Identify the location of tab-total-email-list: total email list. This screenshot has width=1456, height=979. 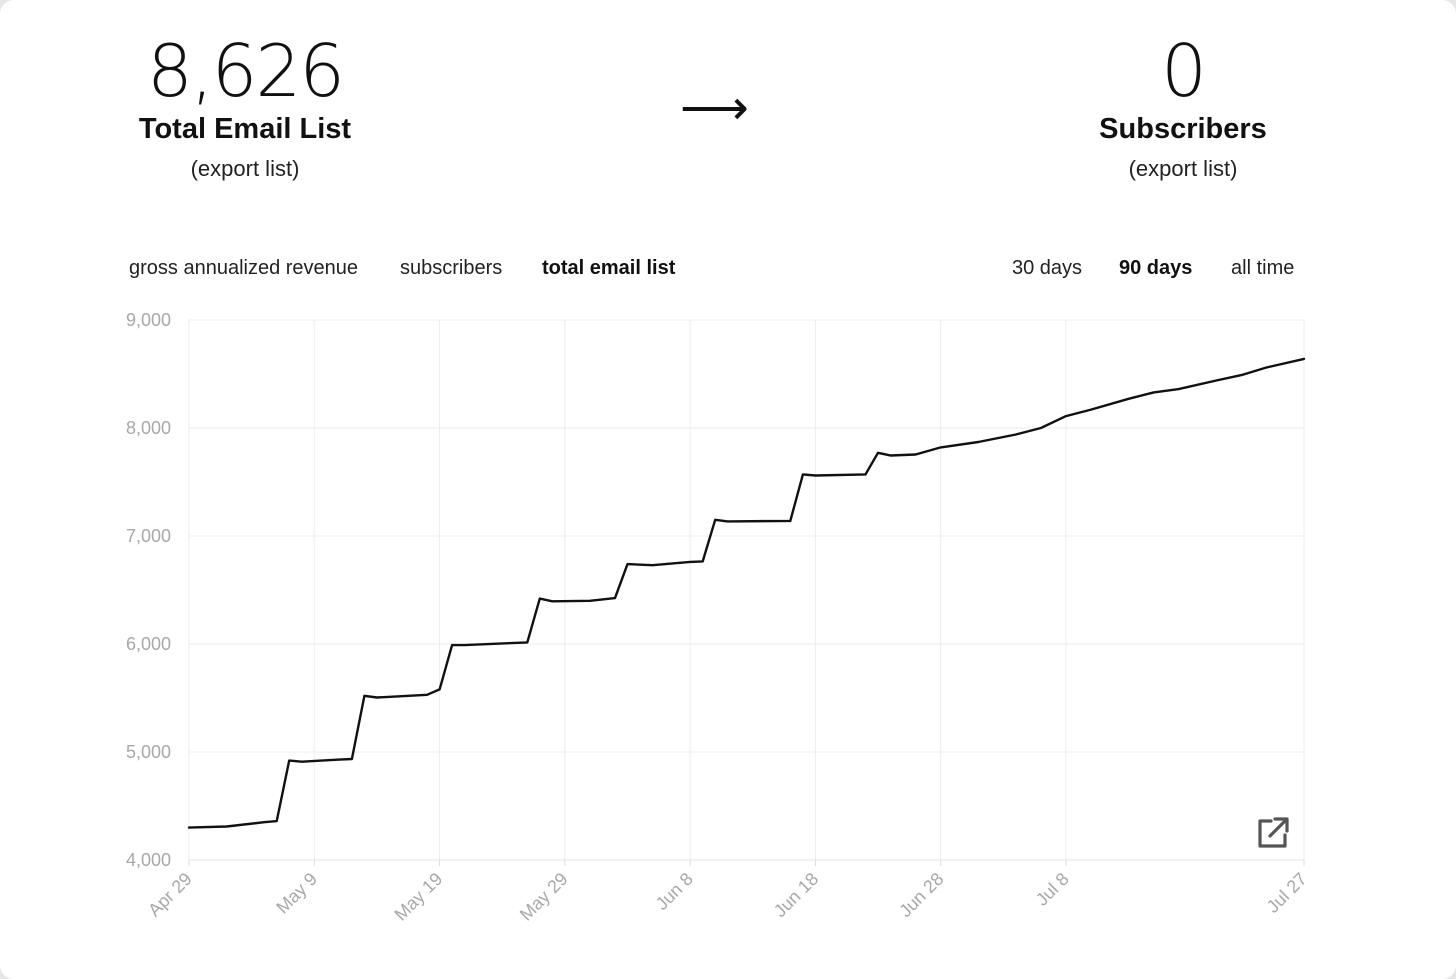
(609, 268).